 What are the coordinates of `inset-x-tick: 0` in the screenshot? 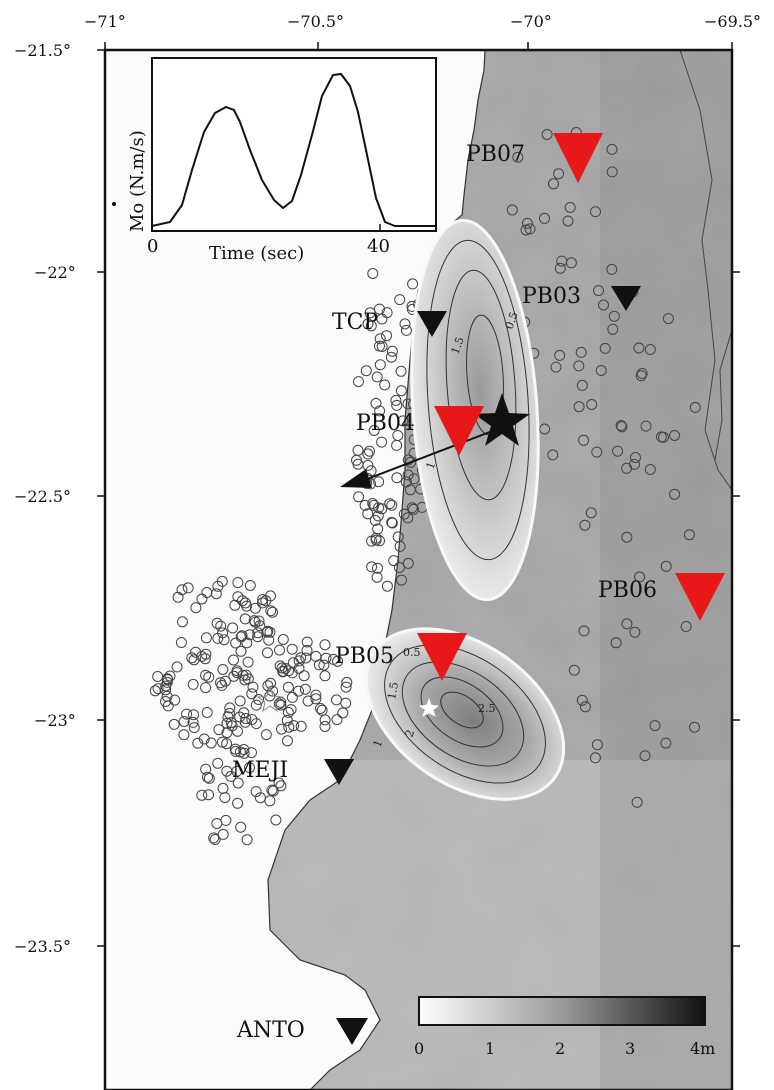 It's located at (152, 246).